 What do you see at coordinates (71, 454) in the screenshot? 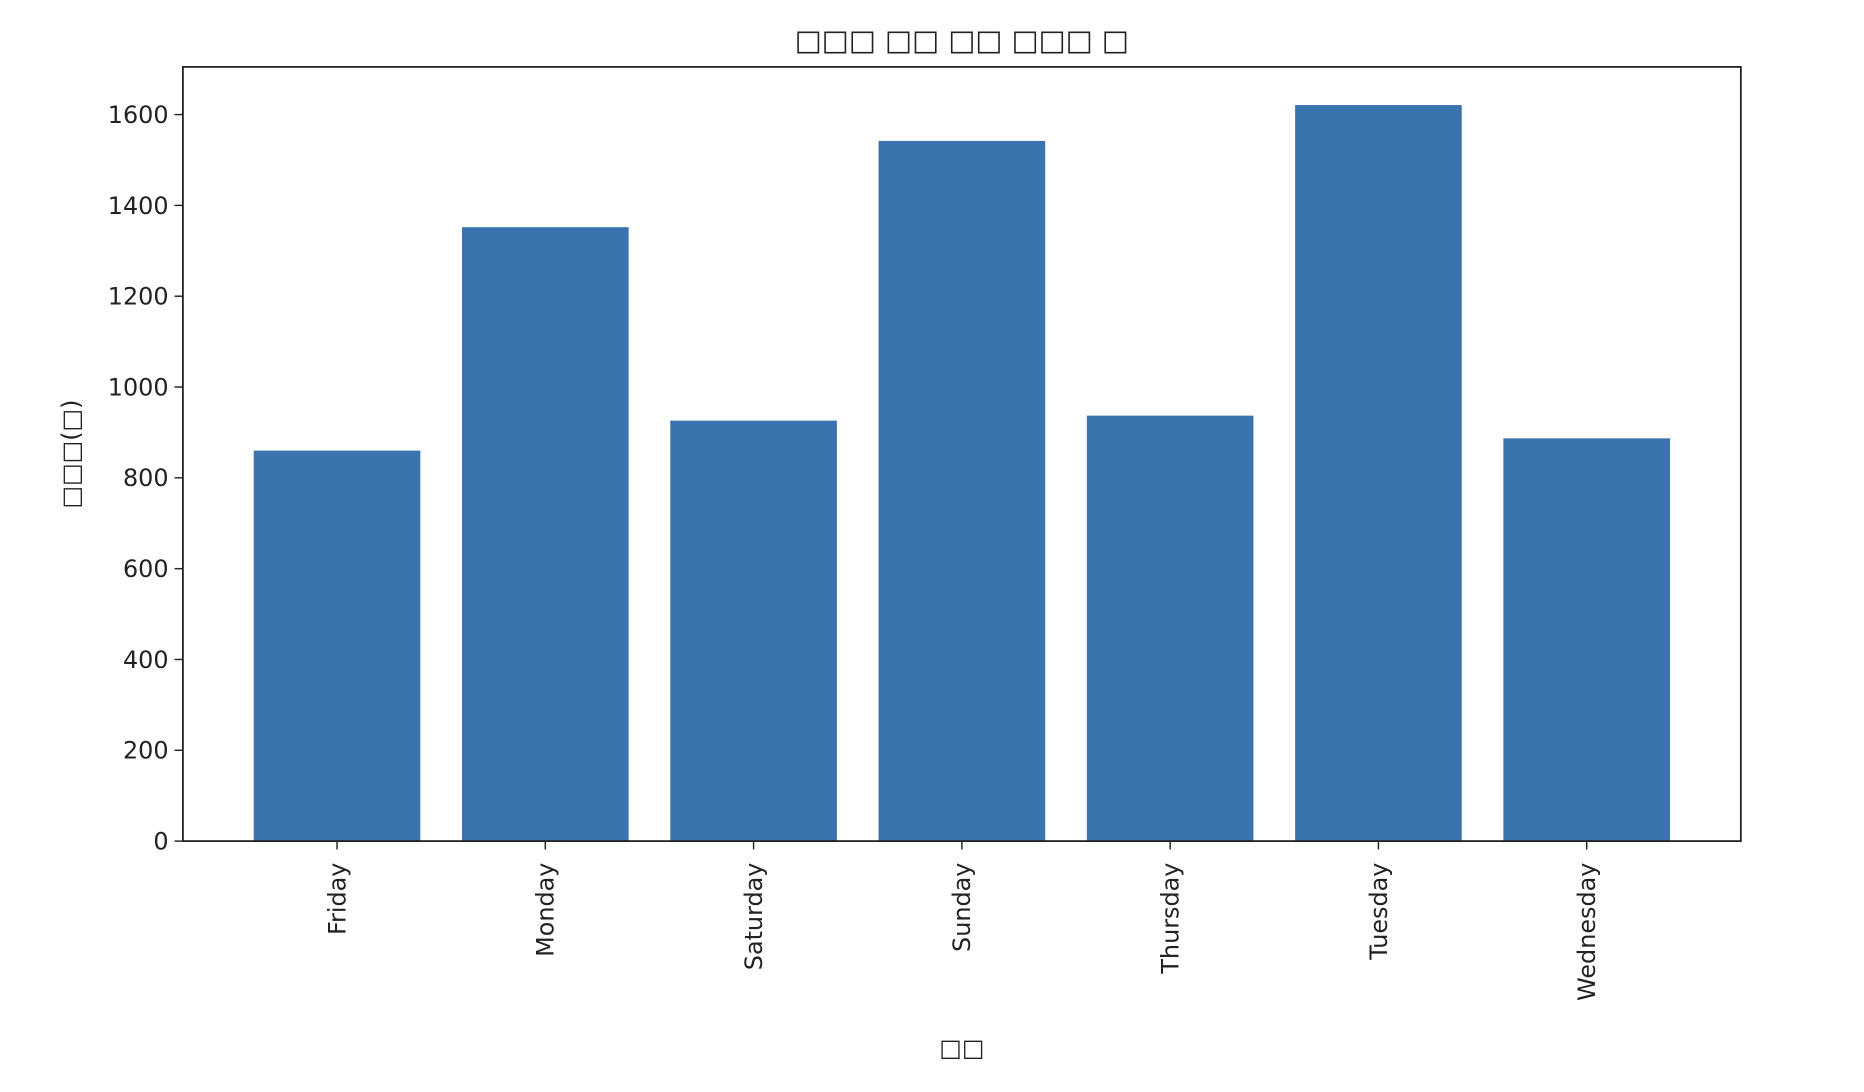
I see `y-axis-label: □□□(□)` at bounding box center [71, 454].